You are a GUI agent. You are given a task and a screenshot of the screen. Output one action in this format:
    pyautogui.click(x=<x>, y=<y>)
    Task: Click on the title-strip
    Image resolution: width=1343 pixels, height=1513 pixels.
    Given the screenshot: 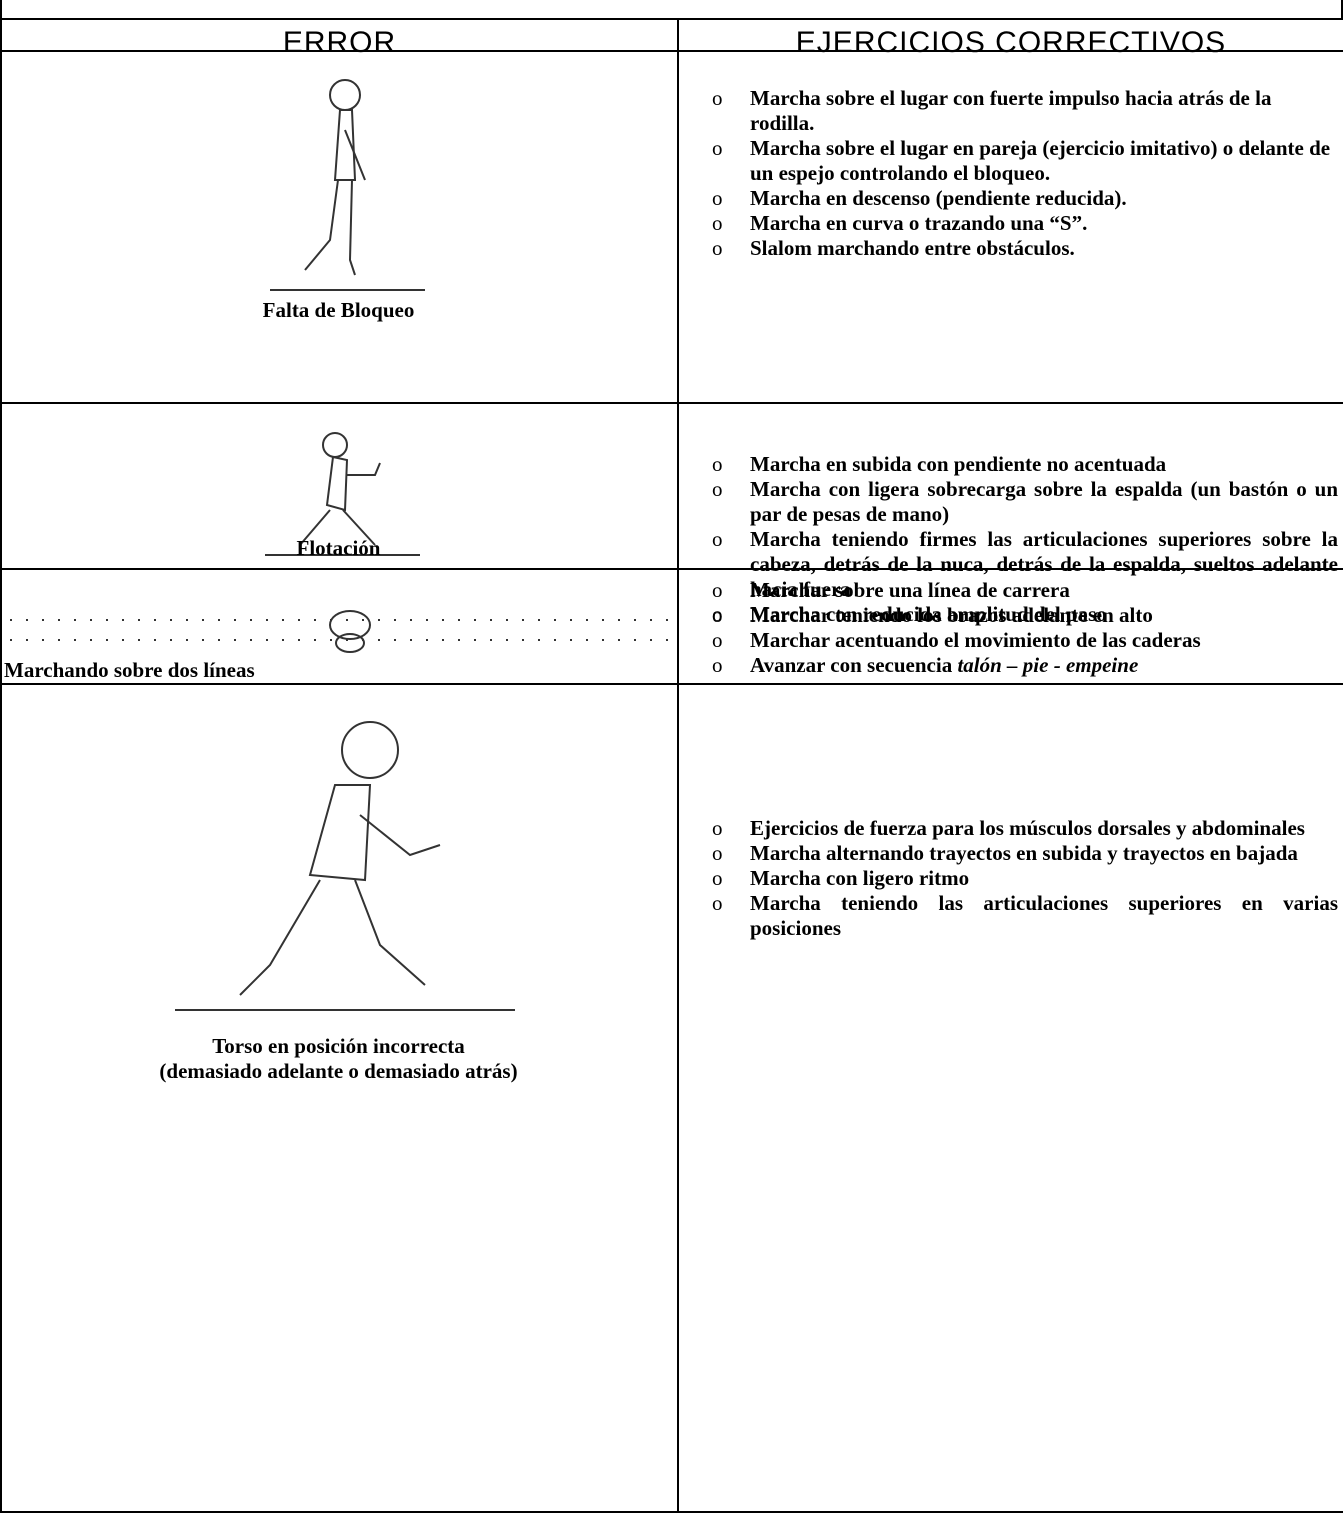 What is the action you would take?
    pyautogui.click(x=671, y=10)
    